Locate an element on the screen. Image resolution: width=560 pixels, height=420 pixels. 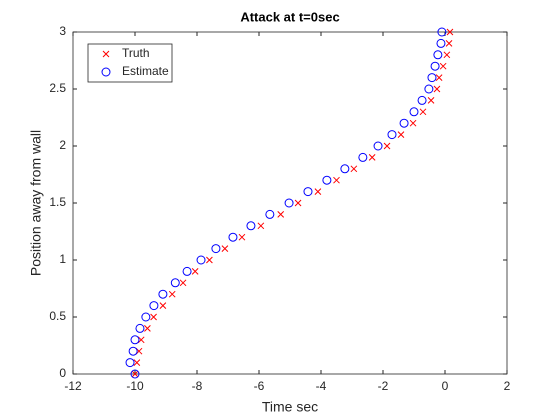
x-tick-label: 2 is located at coordinates (507, 386).